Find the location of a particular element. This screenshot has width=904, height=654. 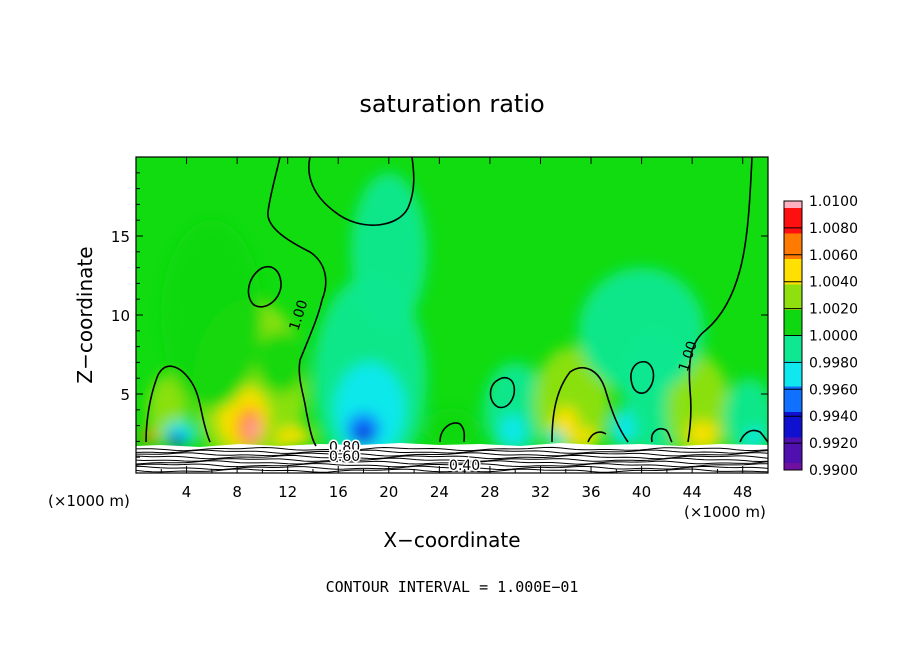

colorbar-label: 1.0040 is located at coordinates (833, 283).